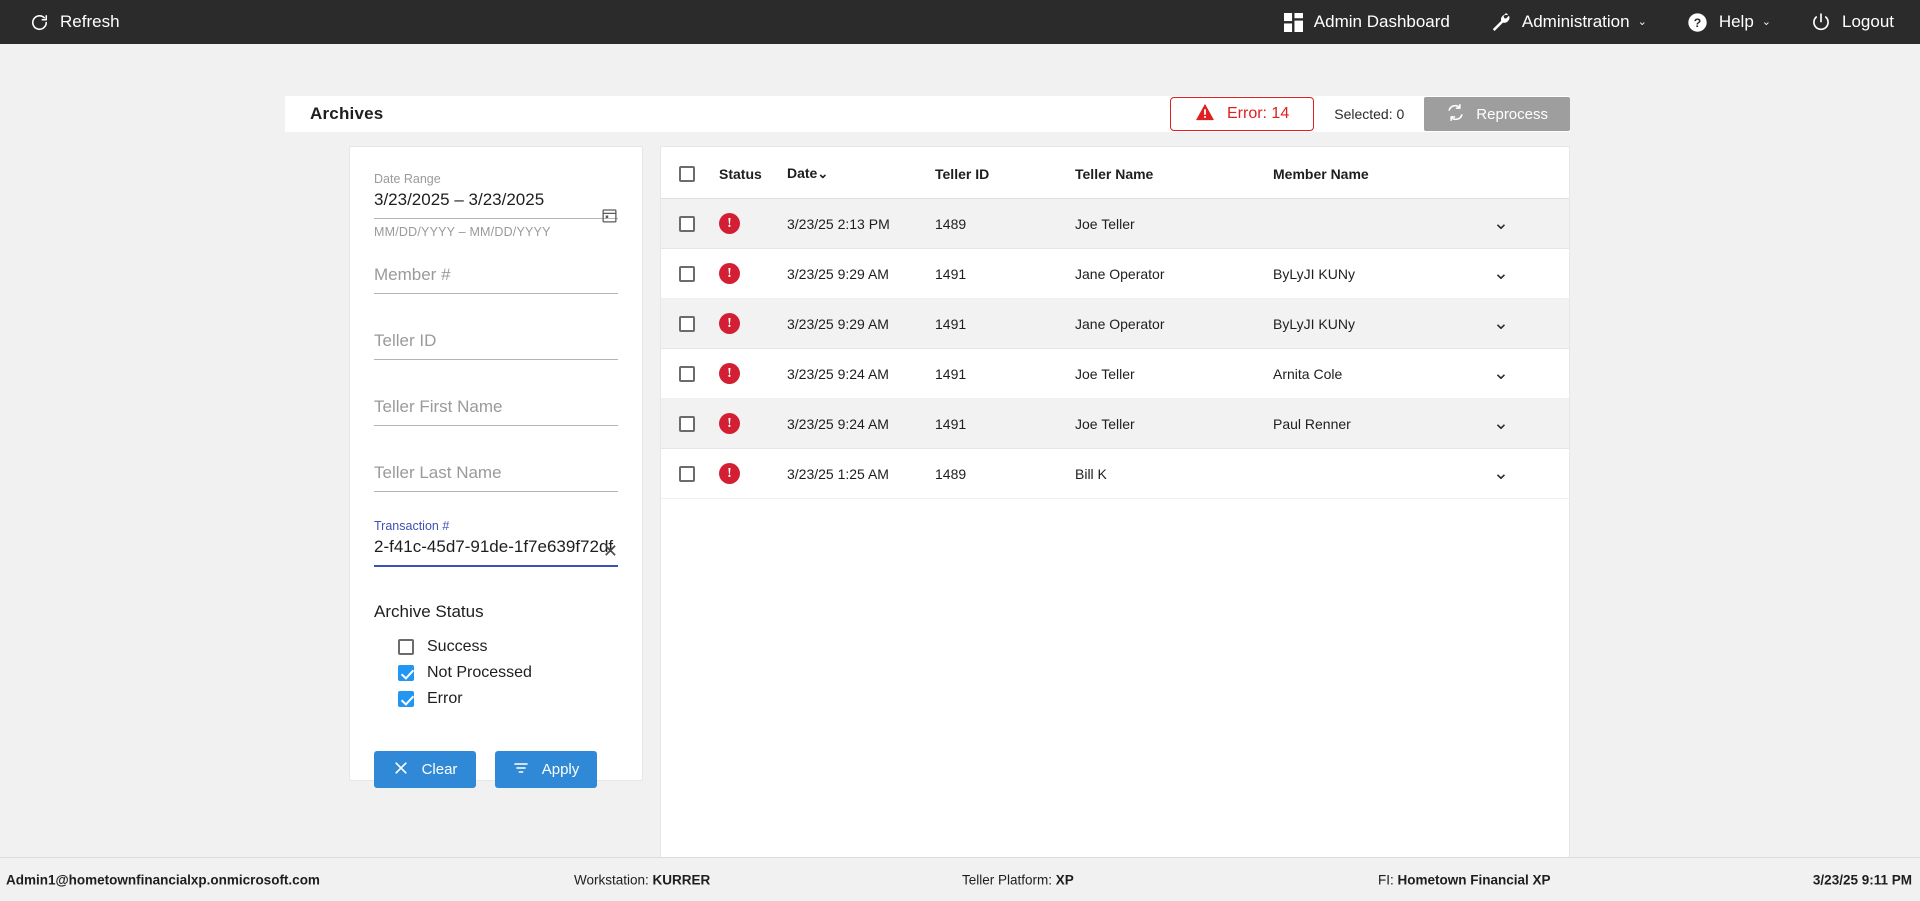  What do you see at coordinates (457, 646) in the screenshot?
I see `checkbox-success-label: Success` at bounding box center [457, 646].